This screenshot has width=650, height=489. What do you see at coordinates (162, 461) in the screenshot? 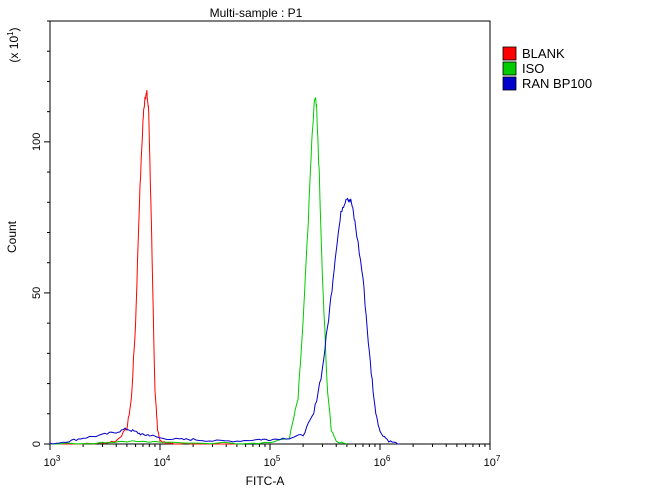
I see `x-tick-label: 10⁴` at bounding box center [162, 461].